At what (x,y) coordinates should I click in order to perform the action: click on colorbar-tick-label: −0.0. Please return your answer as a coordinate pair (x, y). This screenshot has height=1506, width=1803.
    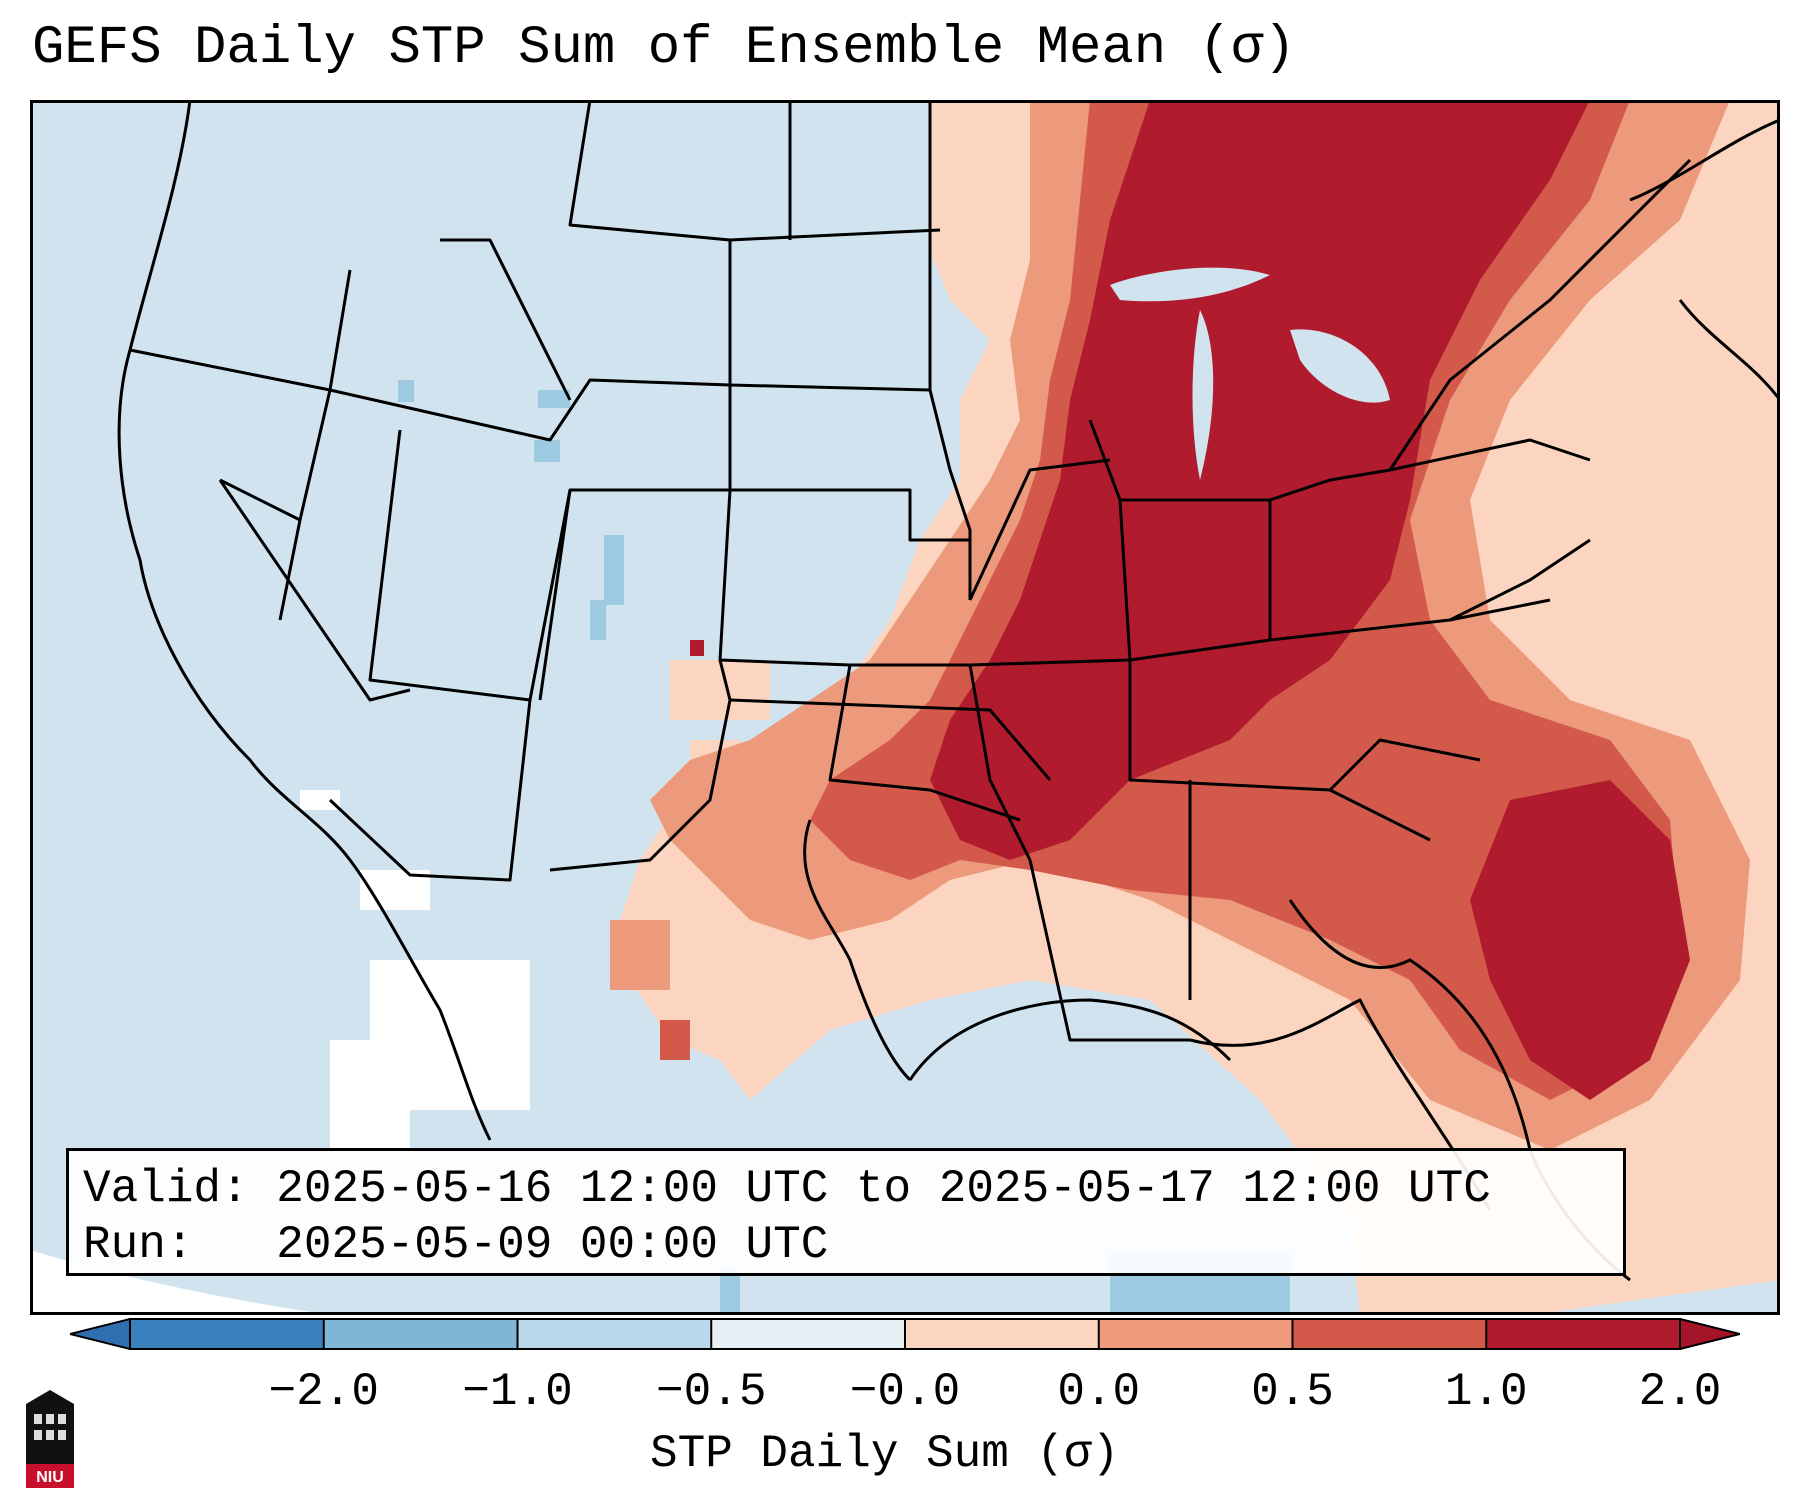
    Looking at the image, I should click on (905, 1392).